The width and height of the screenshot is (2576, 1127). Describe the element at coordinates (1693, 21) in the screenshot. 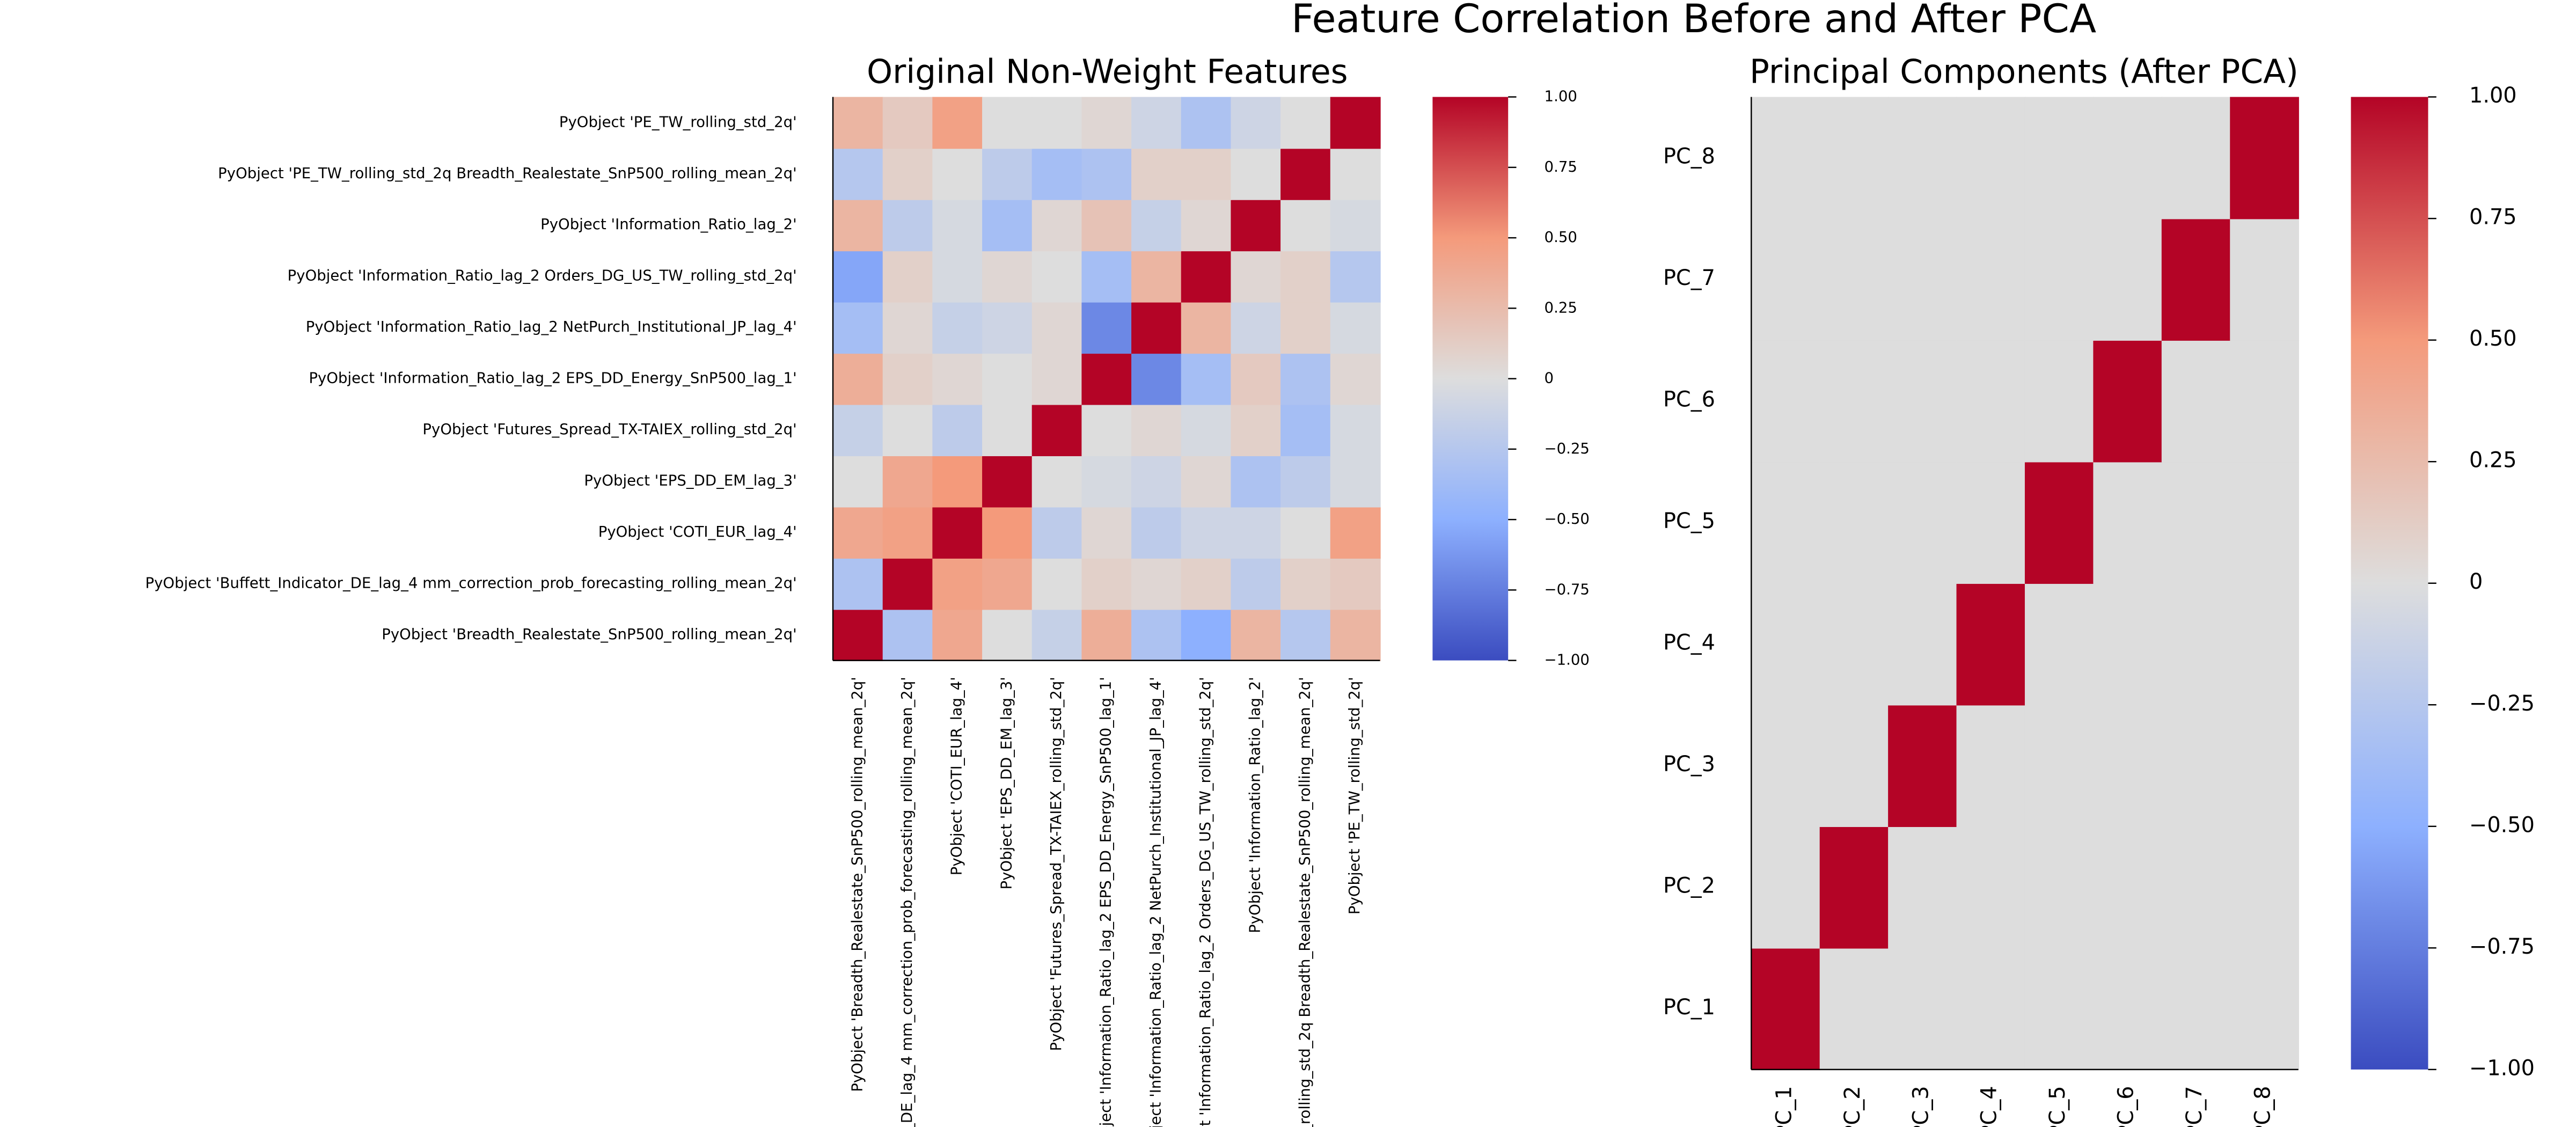

I see `figure-title: Feature Correlation Before and After PCA` at that location.